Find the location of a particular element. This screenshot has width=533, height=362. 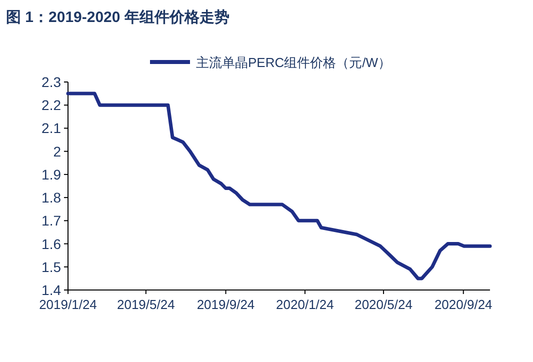

y-tick-label: 1.9 is located at coordinates (52, 174).